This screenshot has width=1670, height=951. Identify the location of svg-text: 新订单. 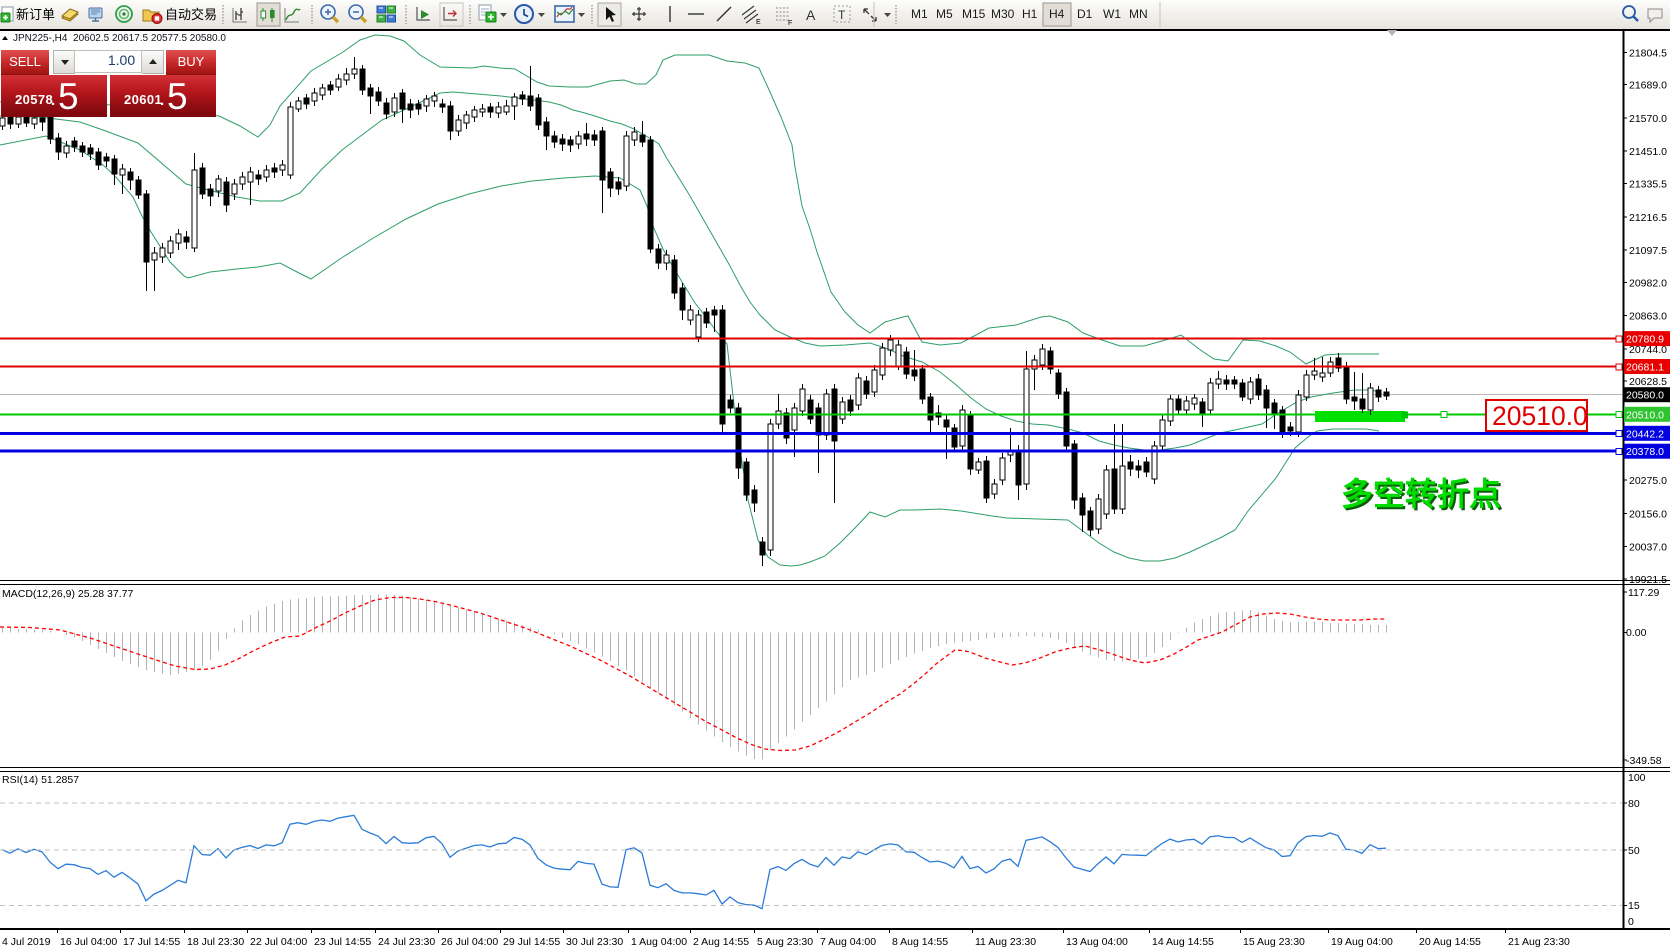
(35, 14).